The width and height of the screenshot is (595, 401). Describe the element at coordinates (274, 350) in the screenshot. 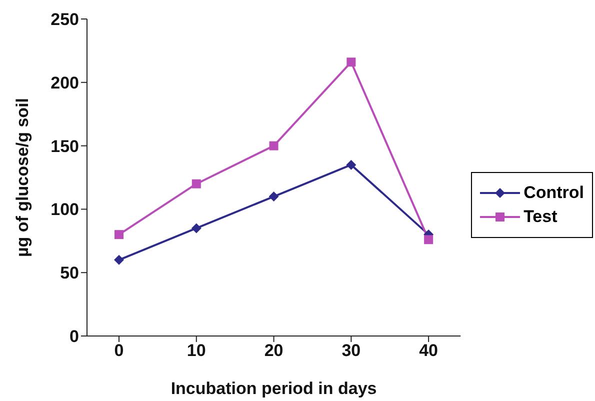

I see `x-tick-label: 20` at that location.